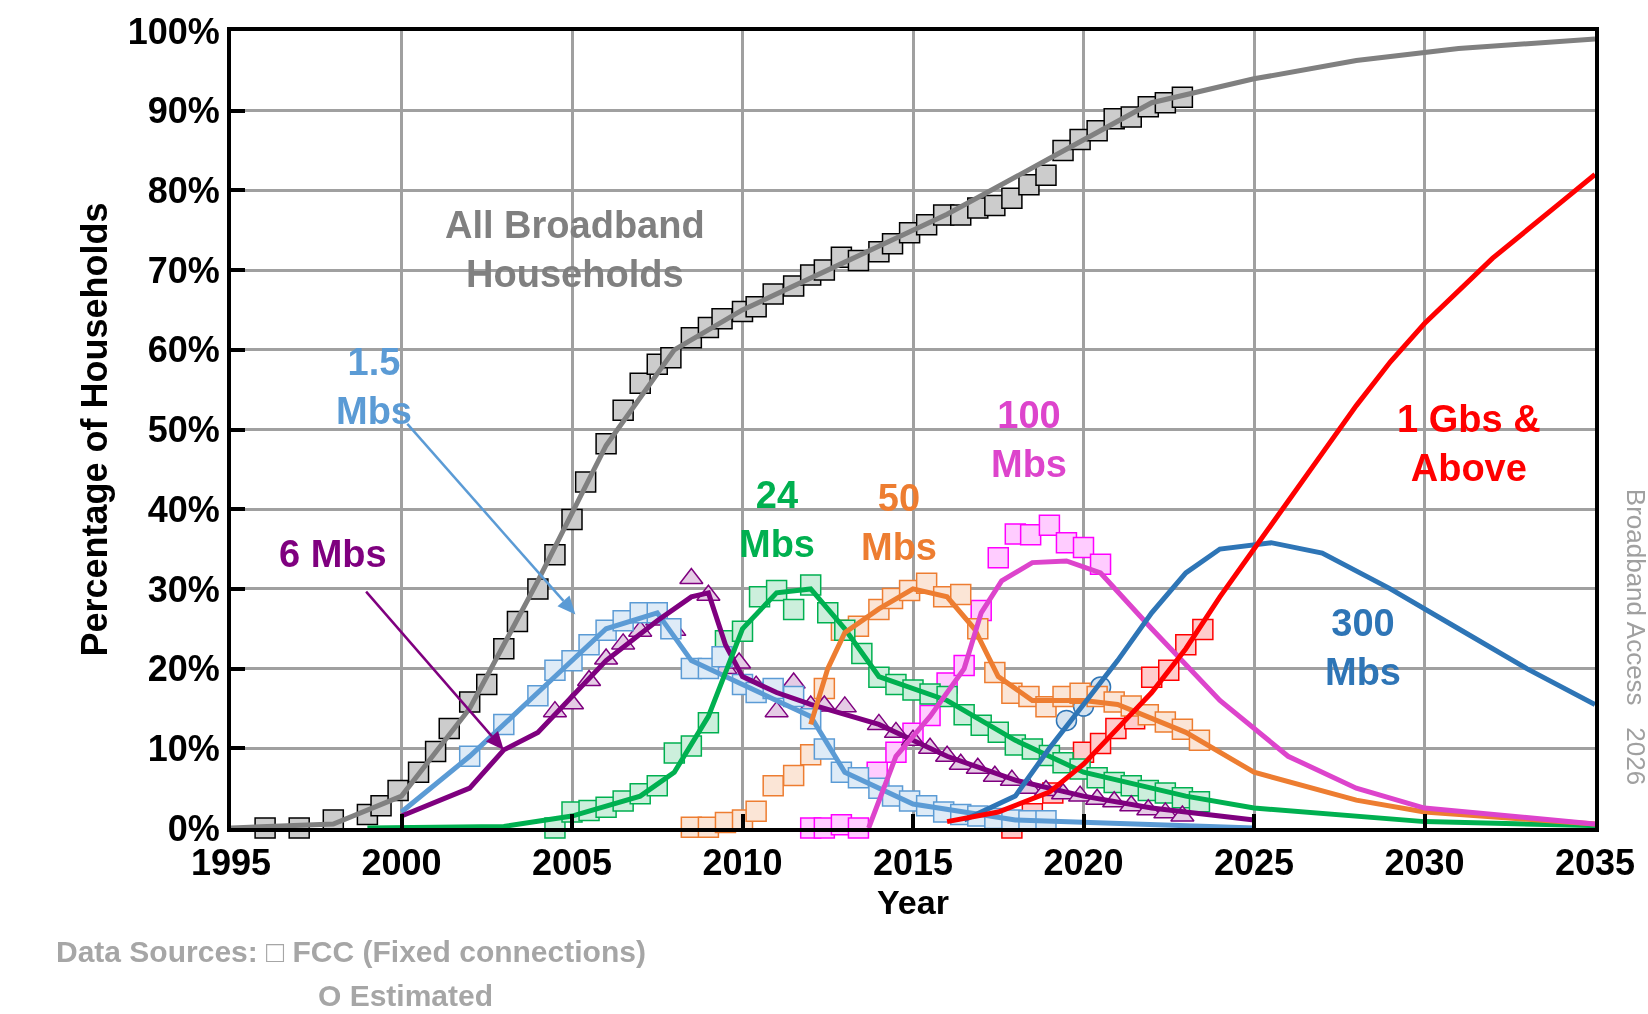 Image resolution: width=1648 pixels, height=1014 pixels. Describe the element at coordinates (742, 863) in the screenshot. I see `x-tick-label: 2010` at that location.